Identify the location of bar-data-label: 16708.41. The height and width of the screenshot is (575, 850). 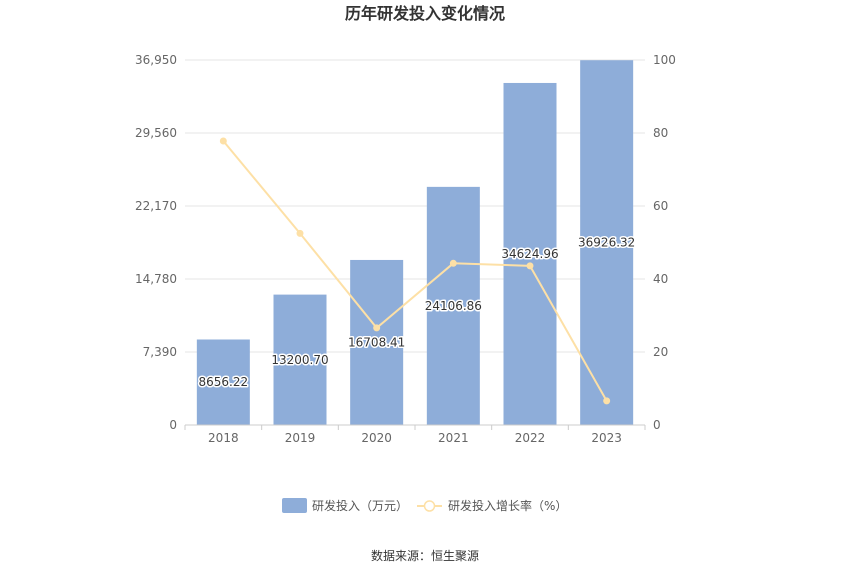
(376, 342).